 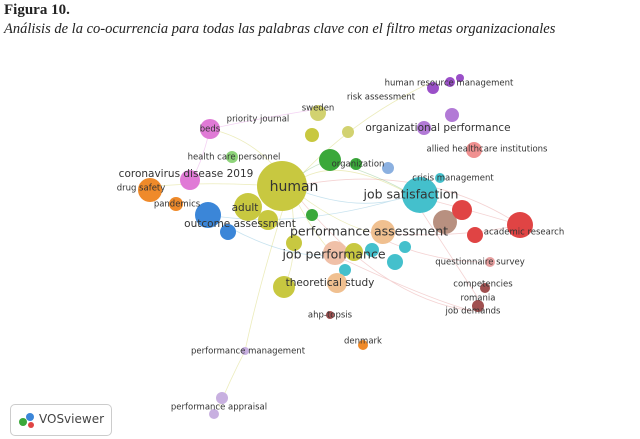 I want to click on node-label: questionnaire survey, so click(x=480, y=263).